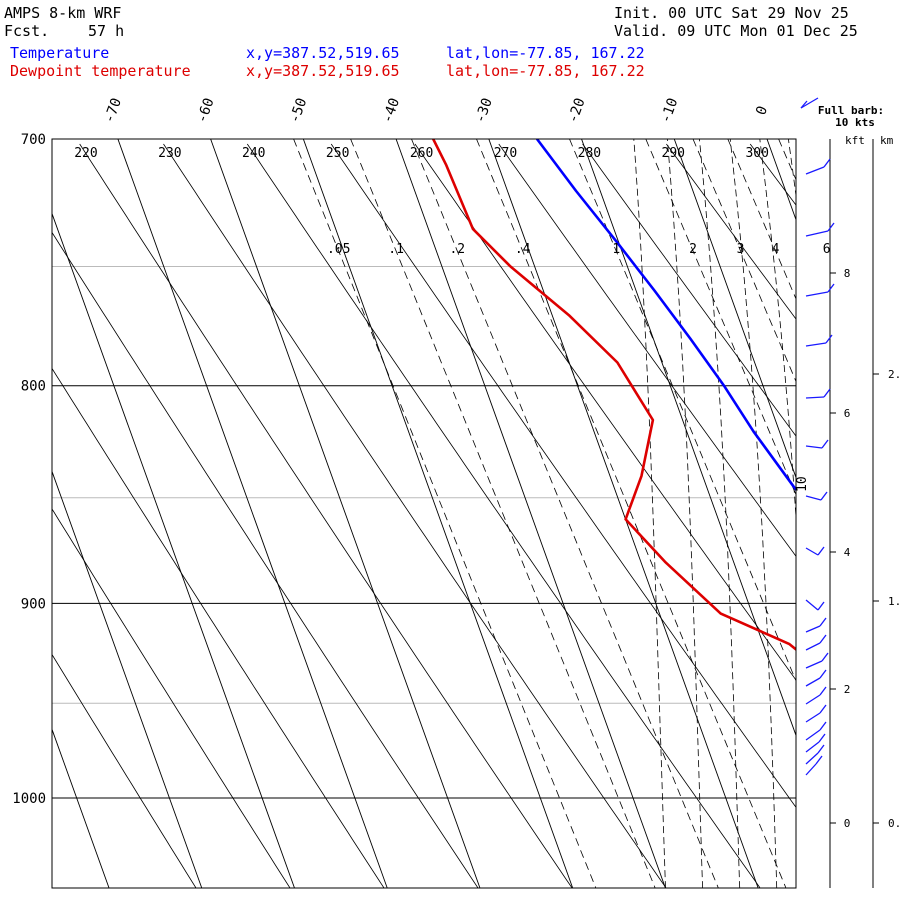 The image size is (900, 900). What do you see at coordinates (338, 249) in the screenshot?
I see `mixing-ratio-label: .05` at bounding box center [338, 249].